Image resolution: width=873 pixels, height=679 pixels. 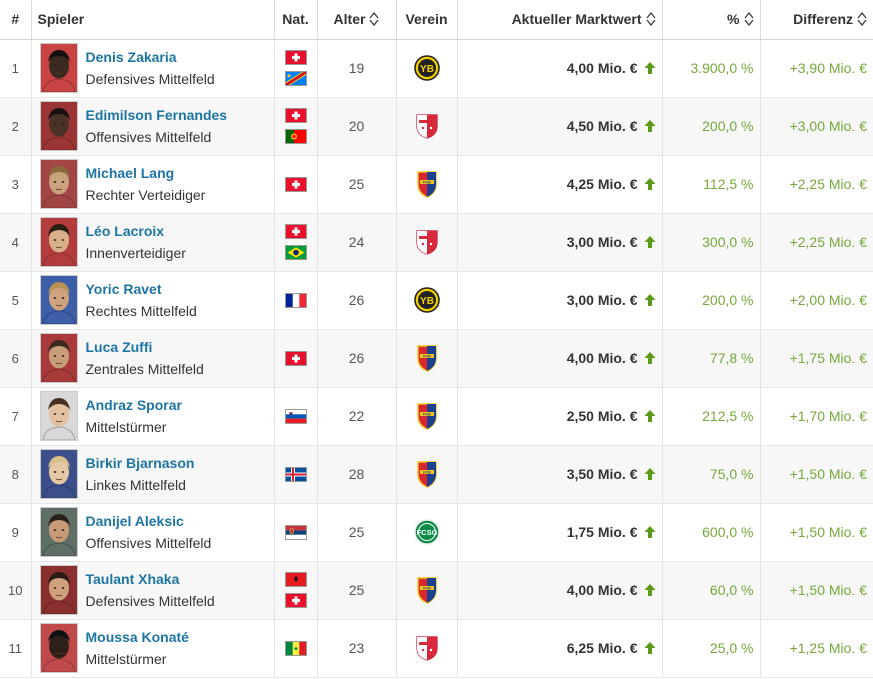 I want to click on header-age: Alter, so click(x=357, y=20).